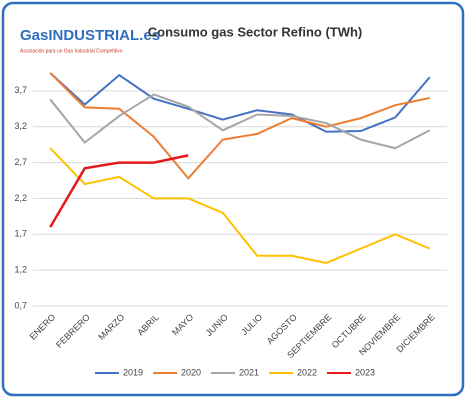 This screenshot has height=405, width=468. What do you see at coordinates (255, 31) in the screenshot?
I see `chart-title: Consumo gas Sector Refino (TWh)` at bounding box center [255, 31].